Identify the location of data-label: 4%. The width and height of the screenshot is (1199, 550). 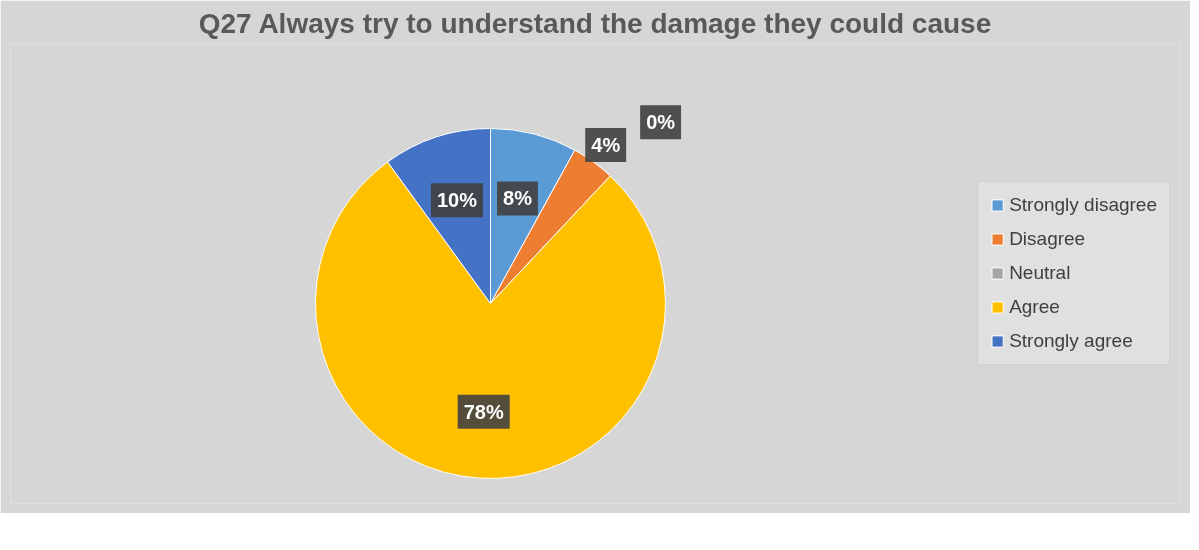
(606, 144).